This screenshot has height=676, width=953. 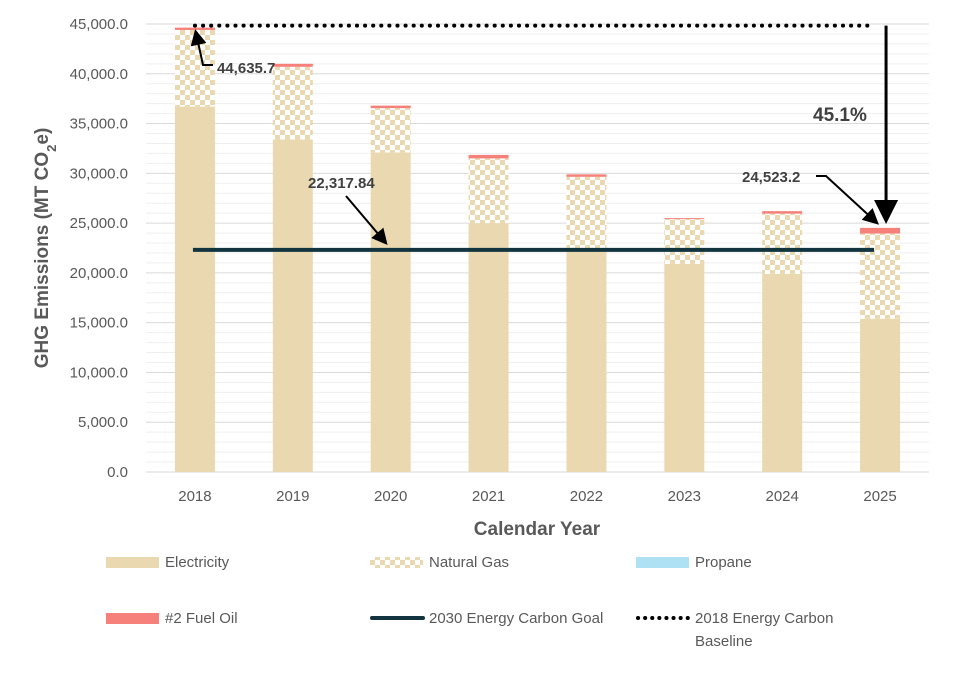 What do you see at coordinates (99, 372) in the screenshot?
I see `y-tick-label: 10,000.0` at bounding box center [99, 372].